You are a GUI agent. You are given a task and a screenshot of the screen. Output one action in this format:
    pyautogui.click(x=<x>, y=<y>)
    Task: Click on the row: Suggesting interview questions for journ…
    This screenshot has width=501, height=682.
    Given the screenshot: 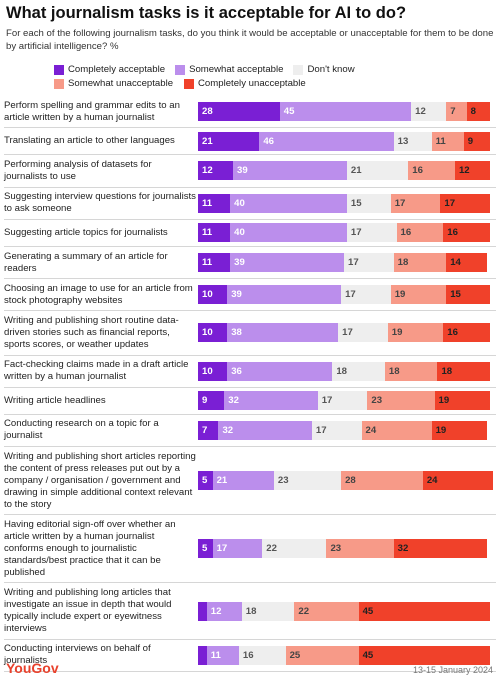 What is the action you would take?
    pyautogui.click(x=250, y=204)
    